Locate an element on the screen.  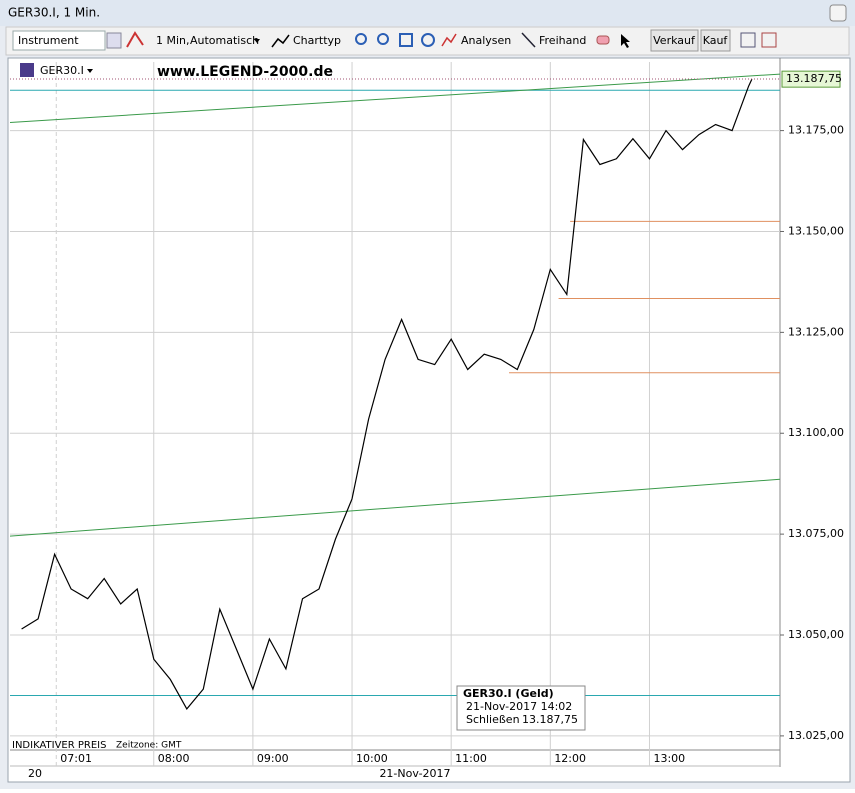
sell-button is located at coordinates (674, 40).